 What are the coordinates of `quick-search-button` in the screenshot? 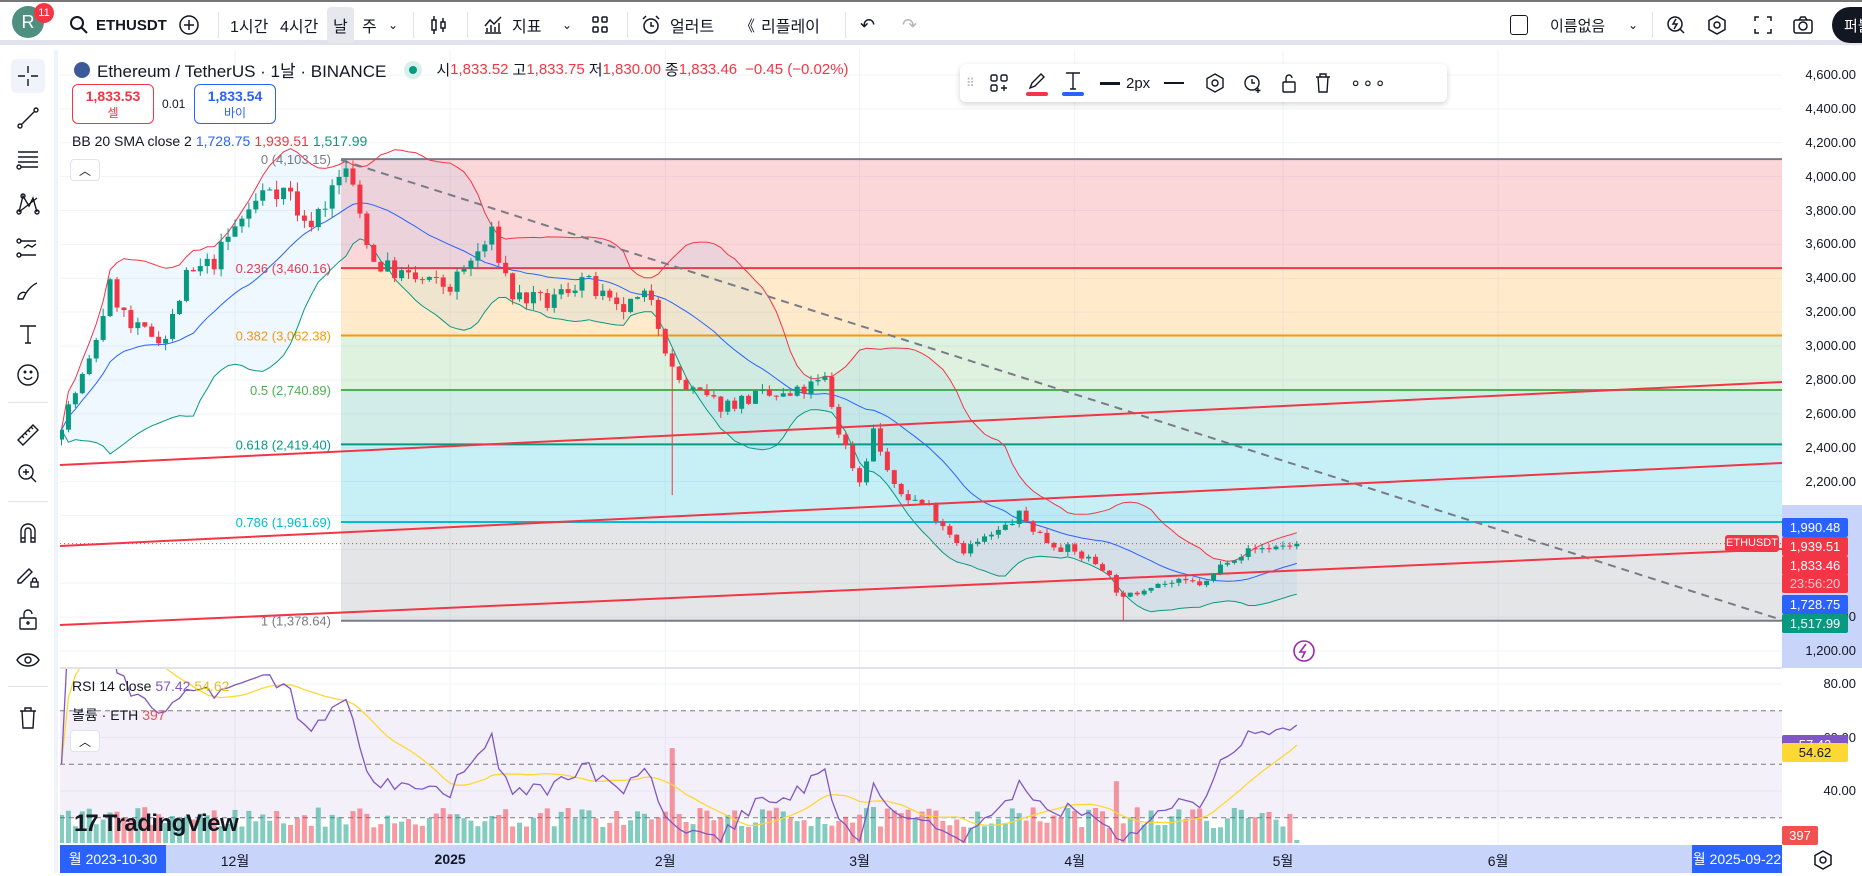 It's located at (1676, 25).